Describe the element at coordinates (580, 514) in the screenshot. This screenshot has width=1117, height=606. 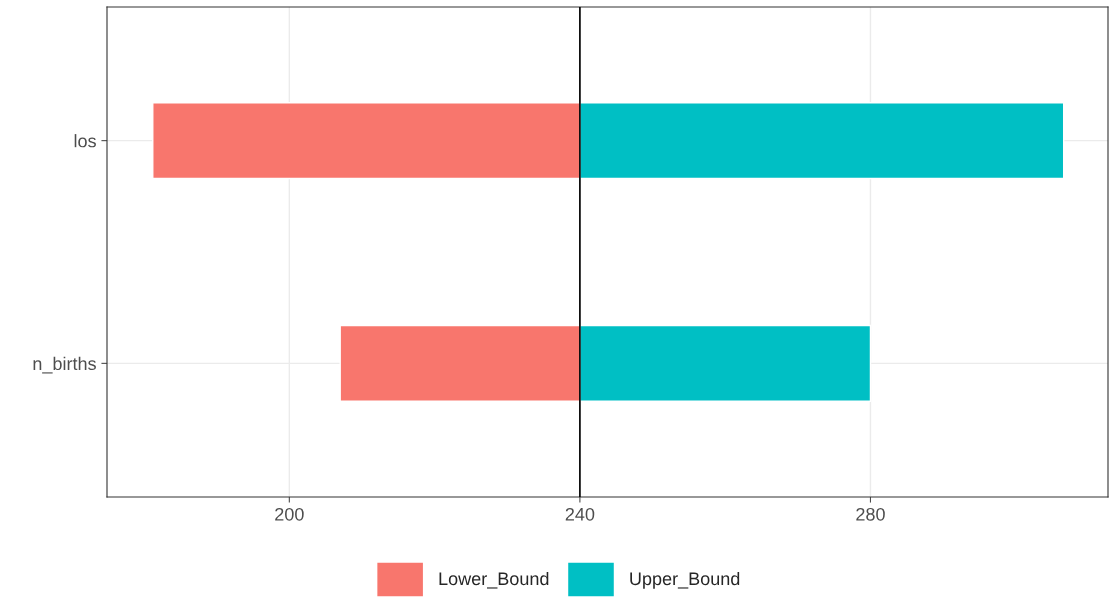
I see `x-tick-label: 240` at that location.